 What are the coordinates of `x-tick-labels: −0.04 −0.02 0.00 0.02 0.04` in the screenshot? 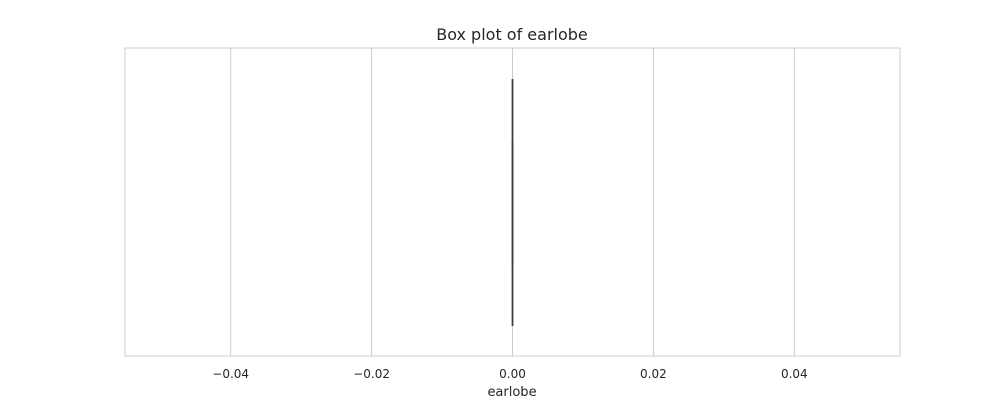 It's located at (509, 374).